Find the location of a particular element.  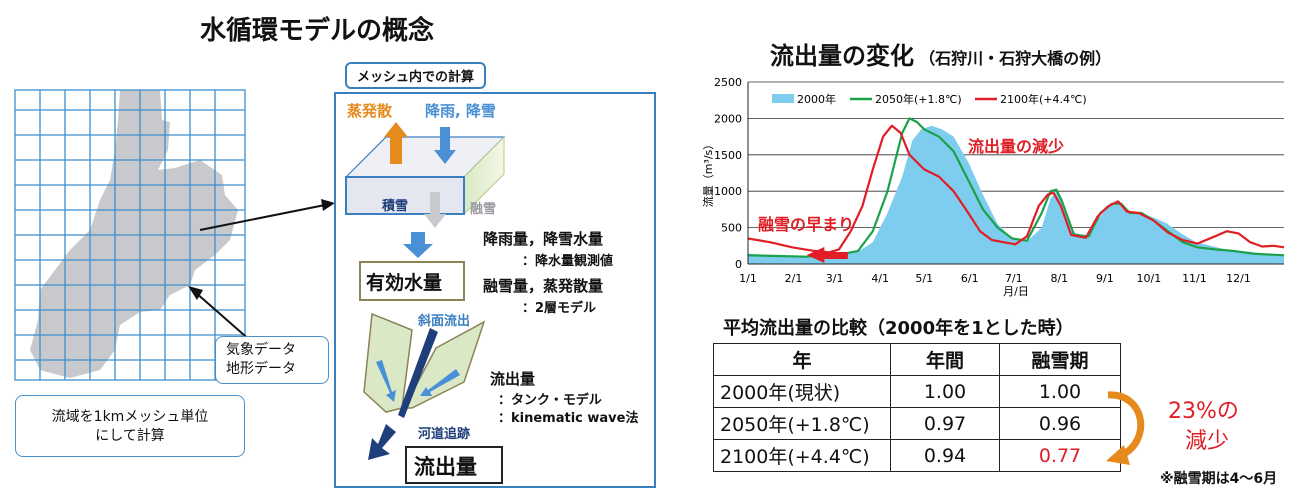

legend-label: 2100年(+4.4℃) is located at coordinates (1043, 99).